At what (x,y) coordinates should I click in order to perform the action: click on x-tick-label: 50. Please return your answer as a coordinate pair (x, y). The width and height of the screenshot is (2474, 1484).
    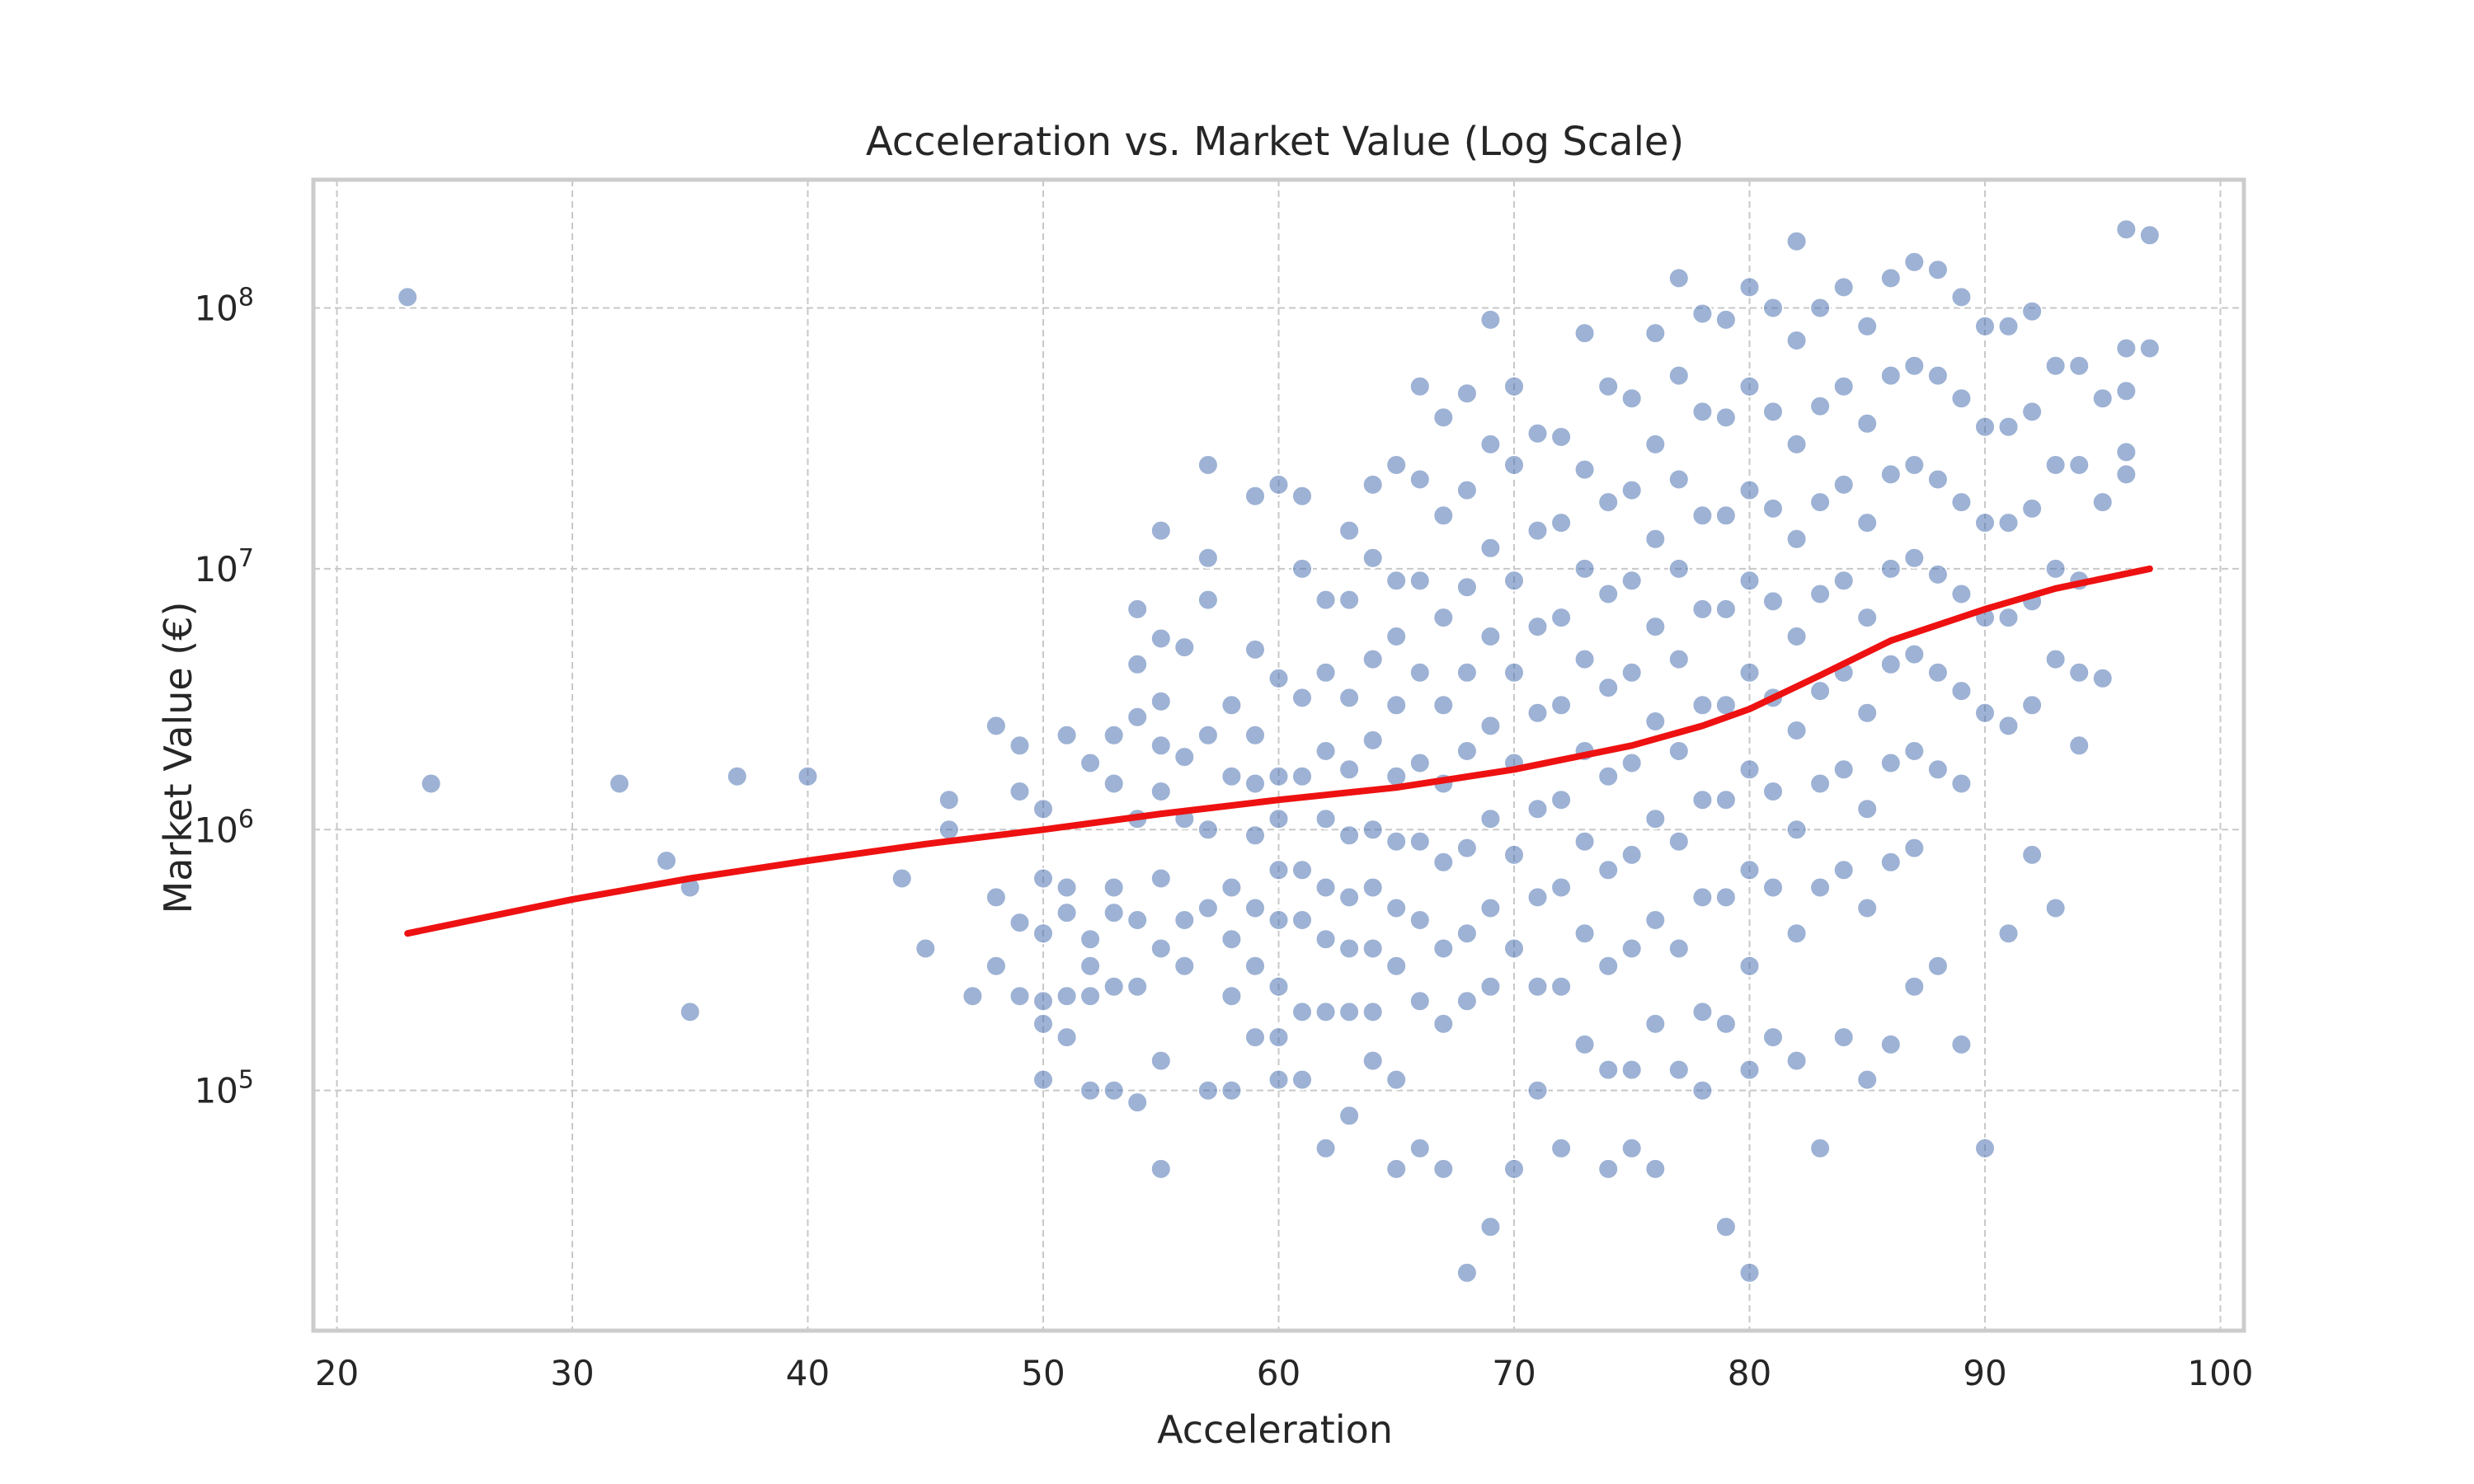
    Looking at the image, I should click on (1043, 1373).